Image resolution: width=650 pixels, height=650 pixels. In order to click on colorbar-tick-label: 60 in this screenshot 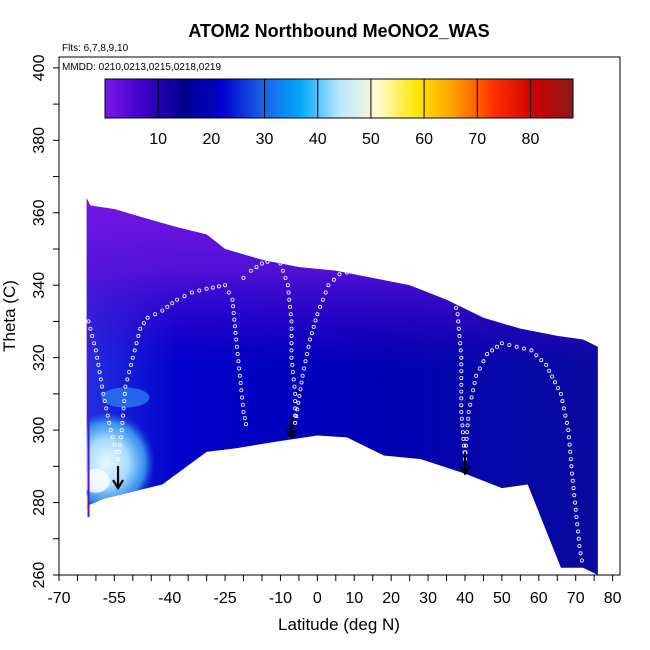, I will do `click(424, 139)`.